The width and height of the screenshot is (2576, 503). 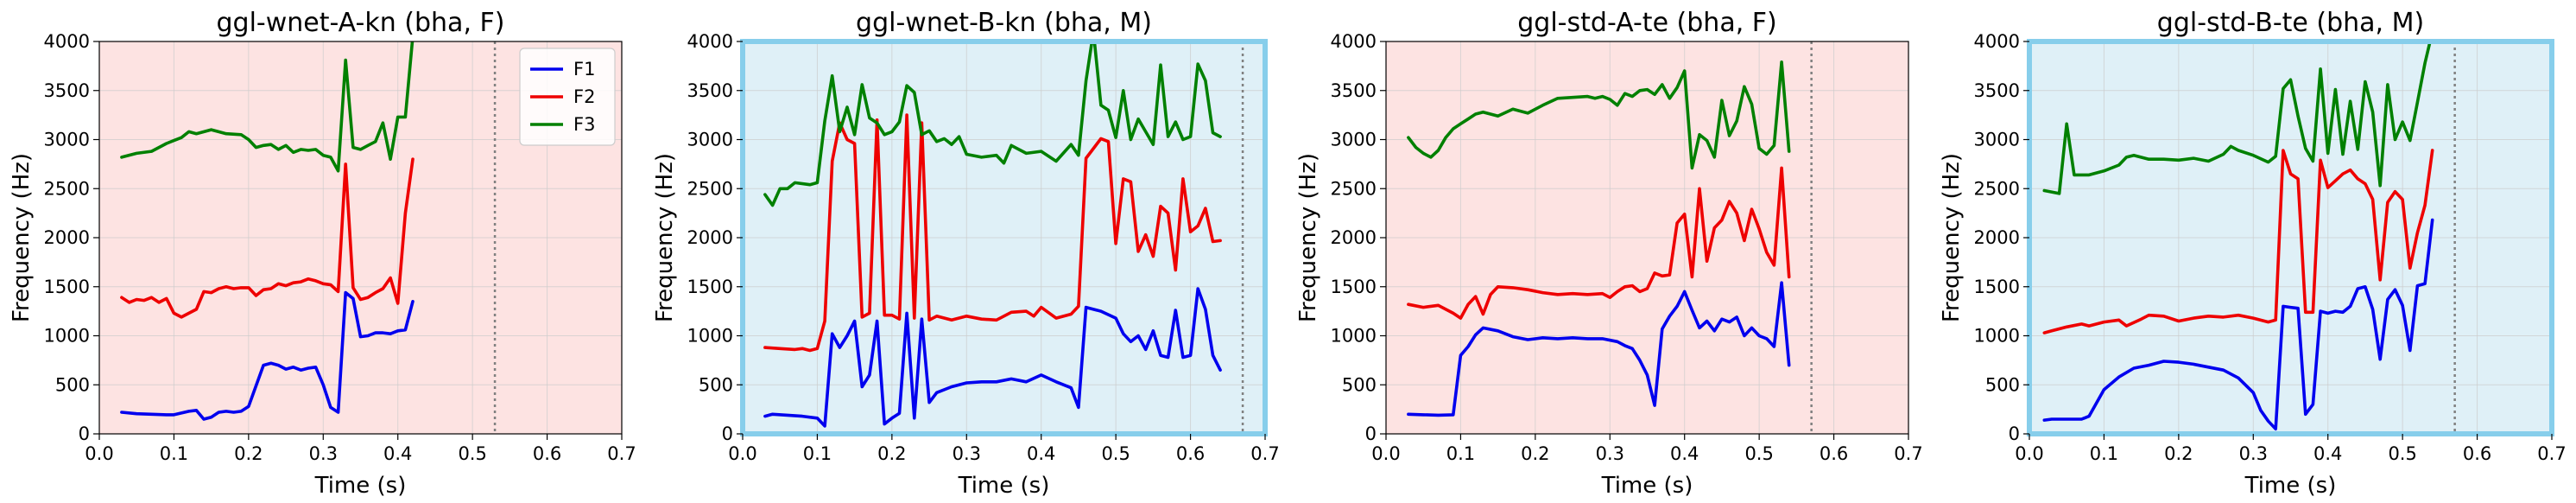 I want to click on legend-label-f1: F1, so click(x=584, y=69).